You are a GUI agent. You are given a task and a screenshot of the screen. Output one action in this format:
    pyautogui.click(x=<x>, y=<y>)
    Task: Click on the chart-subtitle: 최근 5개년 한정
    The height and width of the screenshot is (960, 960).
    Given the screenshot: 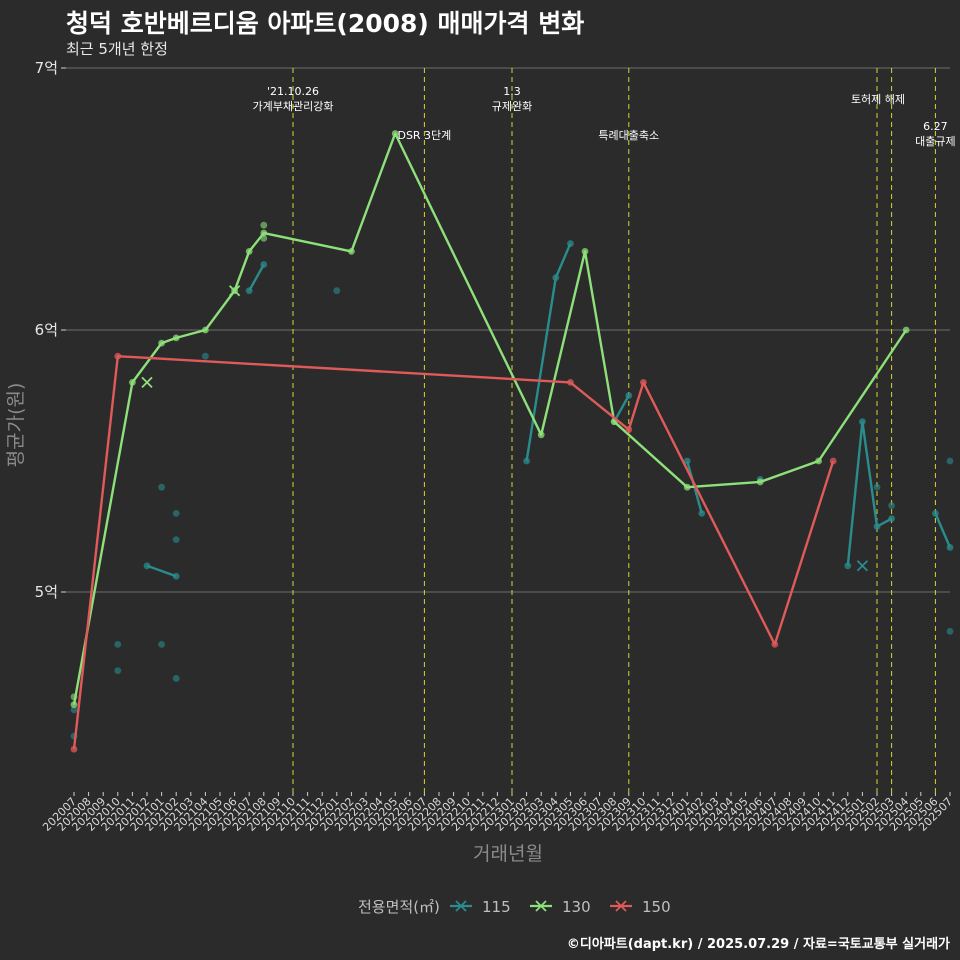 What is the action you would take?
    pyautogui.click(x=117, y=49)
    